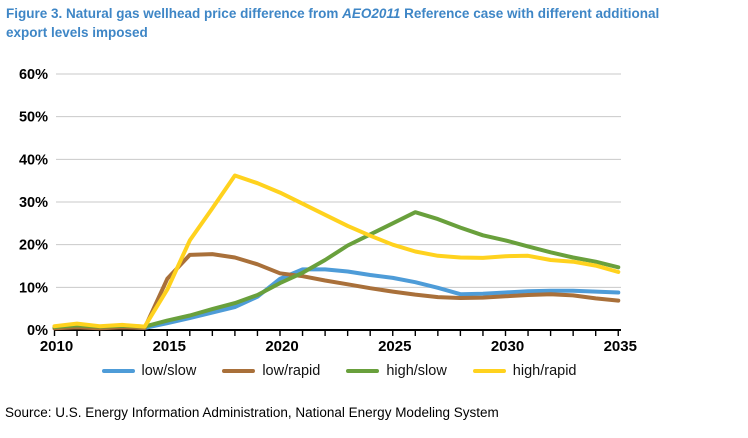 The width and height of the screenshot is (748, 438). What do you see at coordinates (544, 371) in the screenshot?
I see `legend-label: high/rapid` at bounding box center [544, 371].